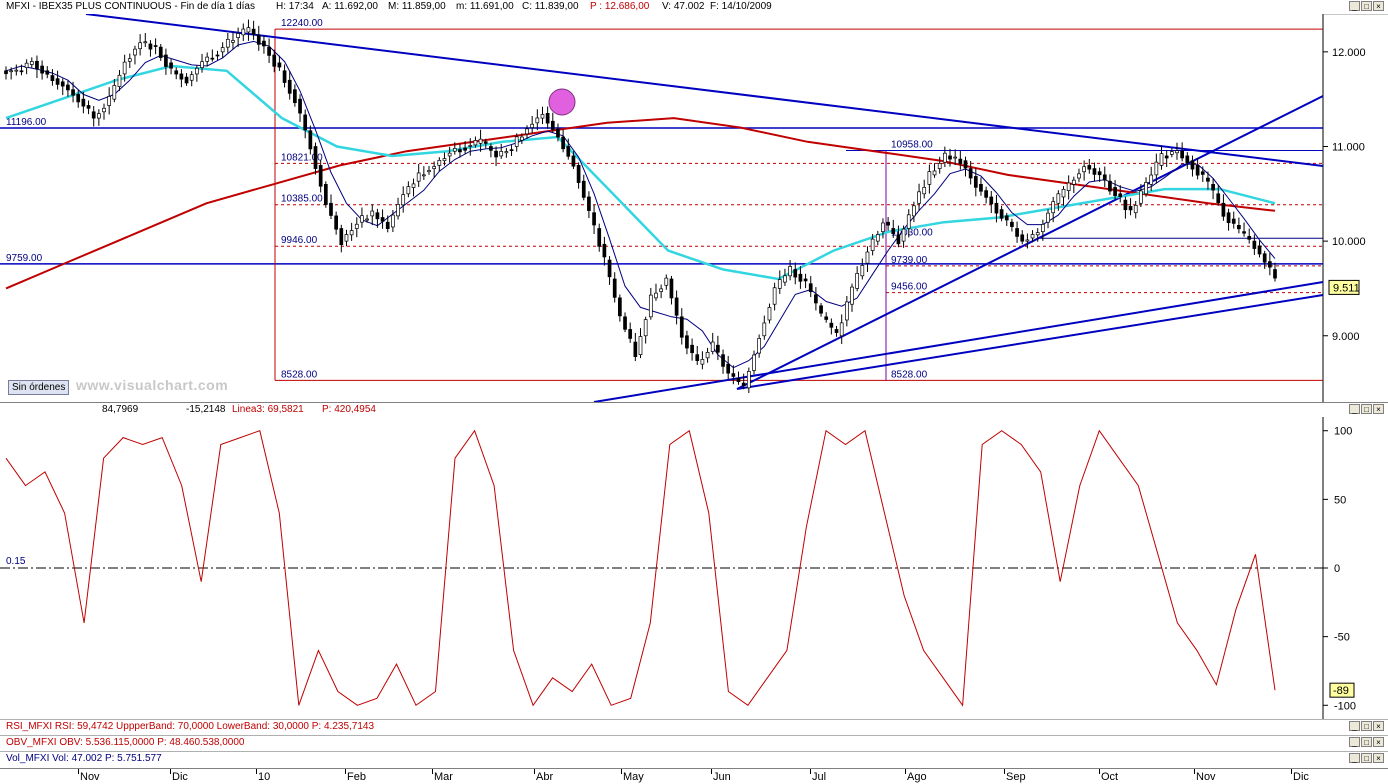 This screenshot has height=784, width=1388. I want to click on y-tick-label: 12.000, so click(1349, 53).